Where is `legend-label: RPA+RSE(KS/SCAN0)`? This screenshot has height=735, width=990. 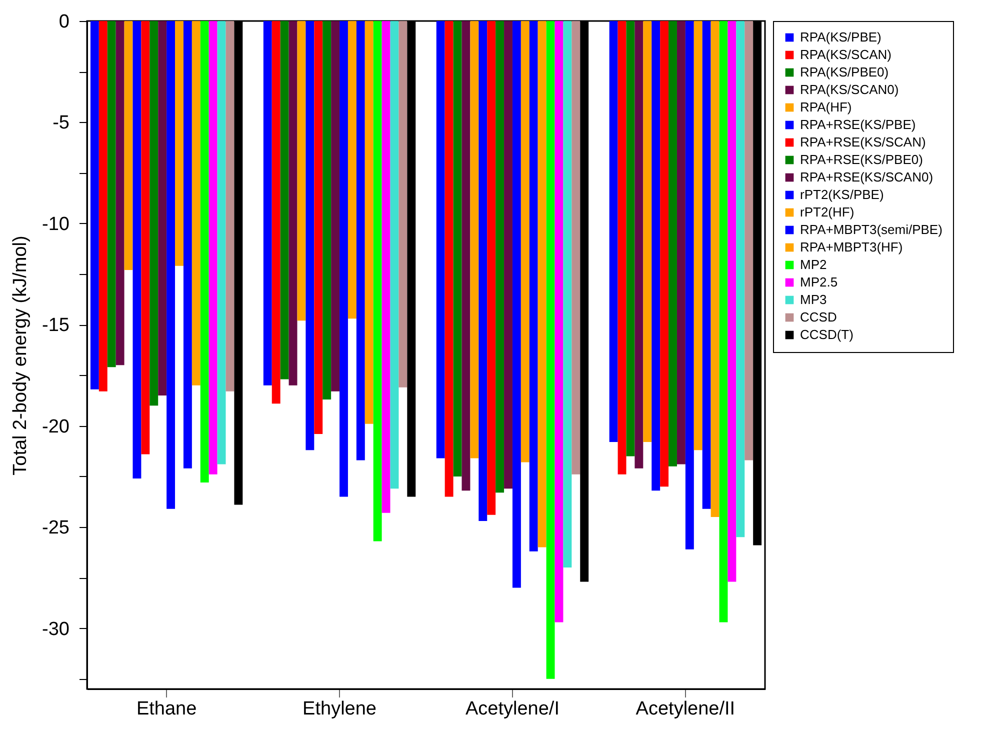 legend-label: RPA+RSE(KS/SCAN0) is located at coordinates (867, 177).